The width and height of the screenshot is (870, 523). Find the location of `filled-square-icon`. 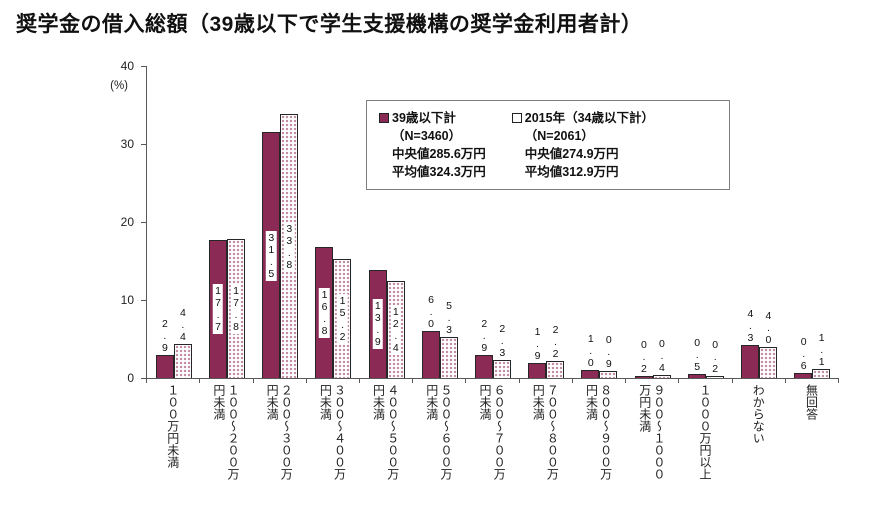

filled-square-icon is located at coordinates (384, 118).